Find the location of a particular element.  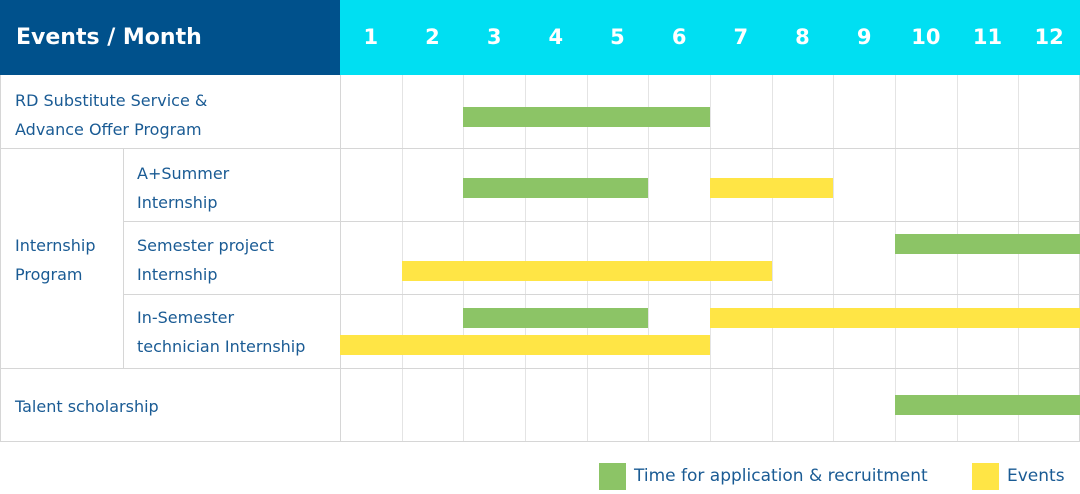

bar-application-row1 is located at coordinates (556, 188).